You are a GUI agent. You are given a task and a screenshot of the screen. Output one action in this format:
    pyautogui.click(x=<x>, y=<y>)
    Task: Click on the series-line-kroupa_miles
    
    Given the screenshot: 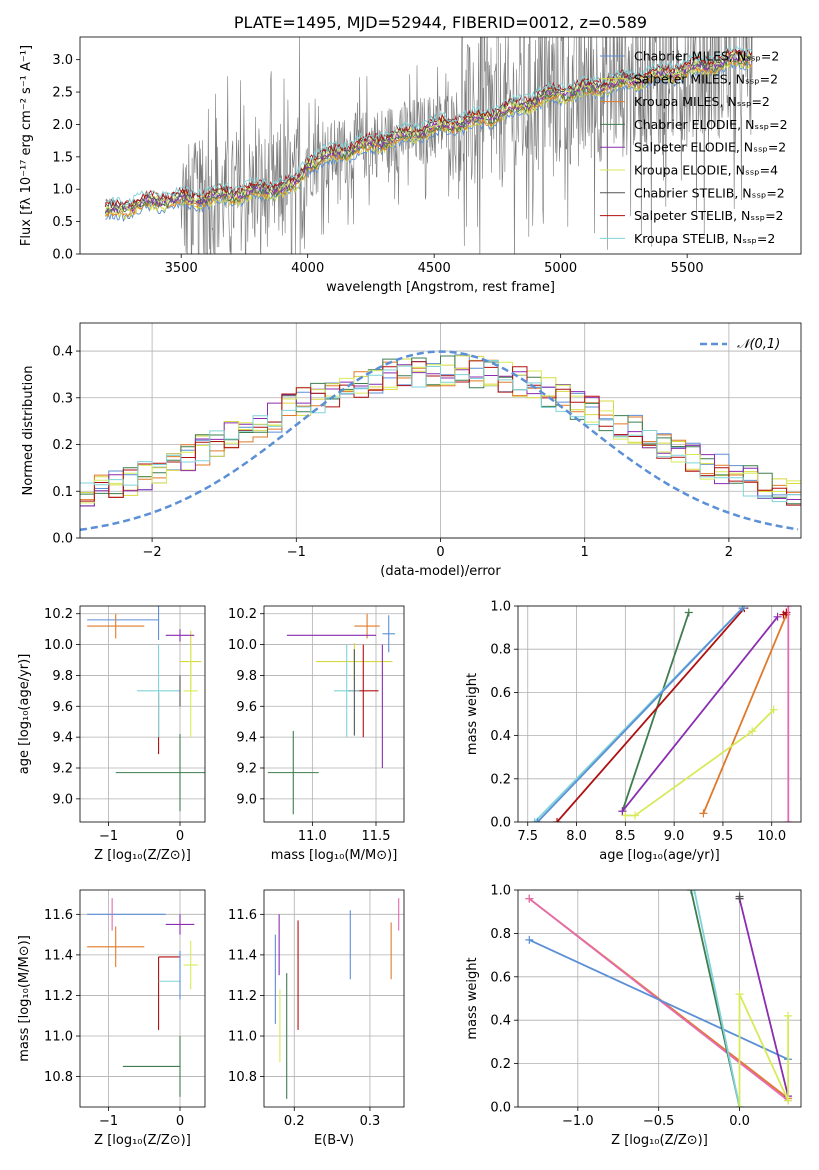 What is the action you would take?
    pyautogui.click(x=745, y=714)
    